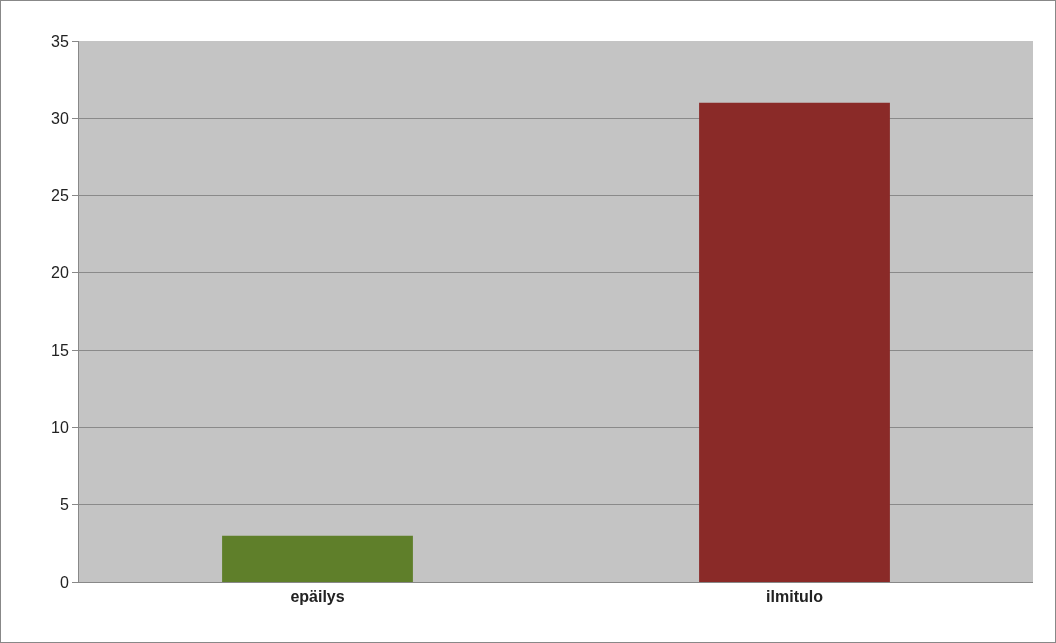 This screenshot has width=1056, height=643. I want to click on y-tick-label: 30, so click(60, 118).